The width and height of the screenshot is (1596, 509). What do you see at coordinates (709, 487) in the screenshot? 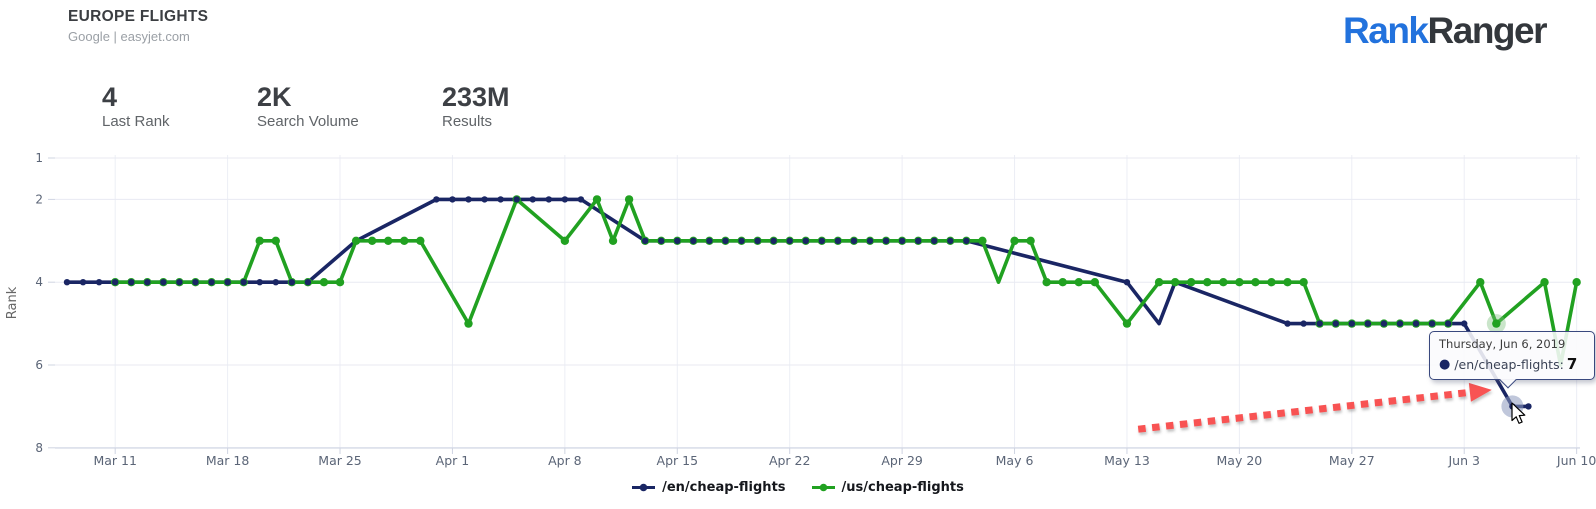
I see `legend-item-en-cheap-flights: /en/cheap-flights` at bounding box center [709, 487].